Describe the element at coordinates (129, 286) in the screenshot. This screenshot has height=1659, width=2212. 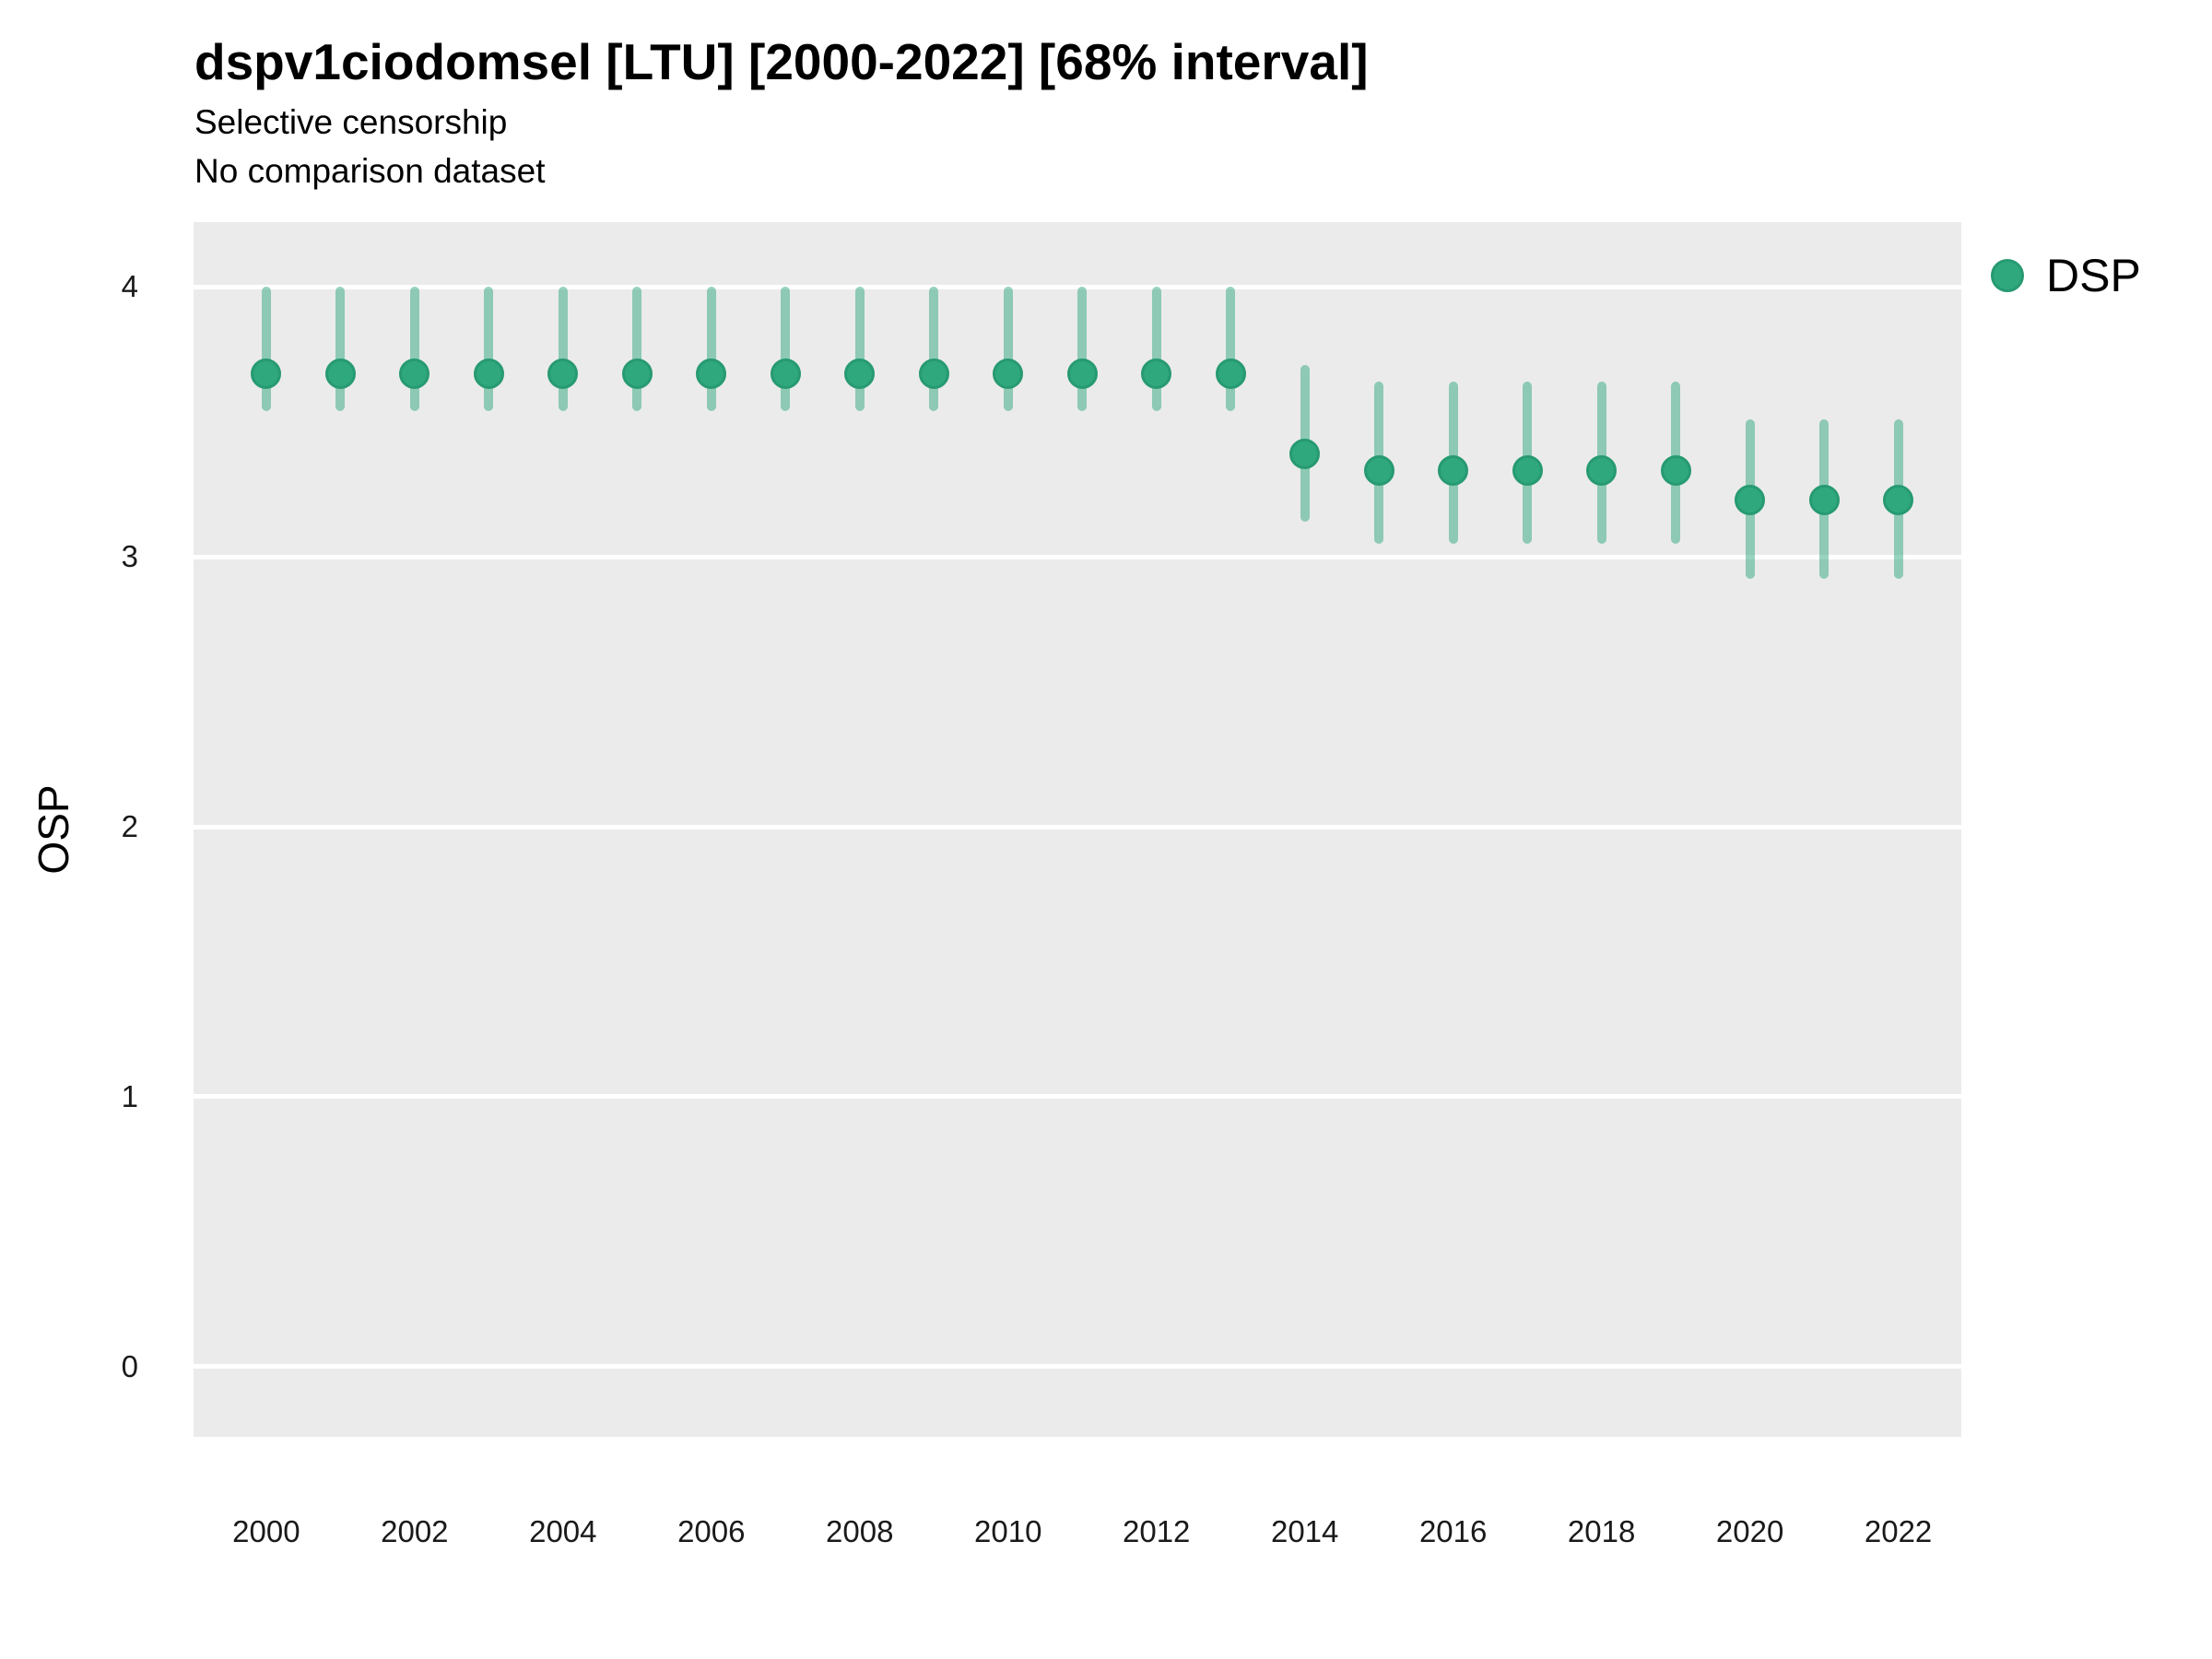
I see `y-tick-label-4: 4` at that location.